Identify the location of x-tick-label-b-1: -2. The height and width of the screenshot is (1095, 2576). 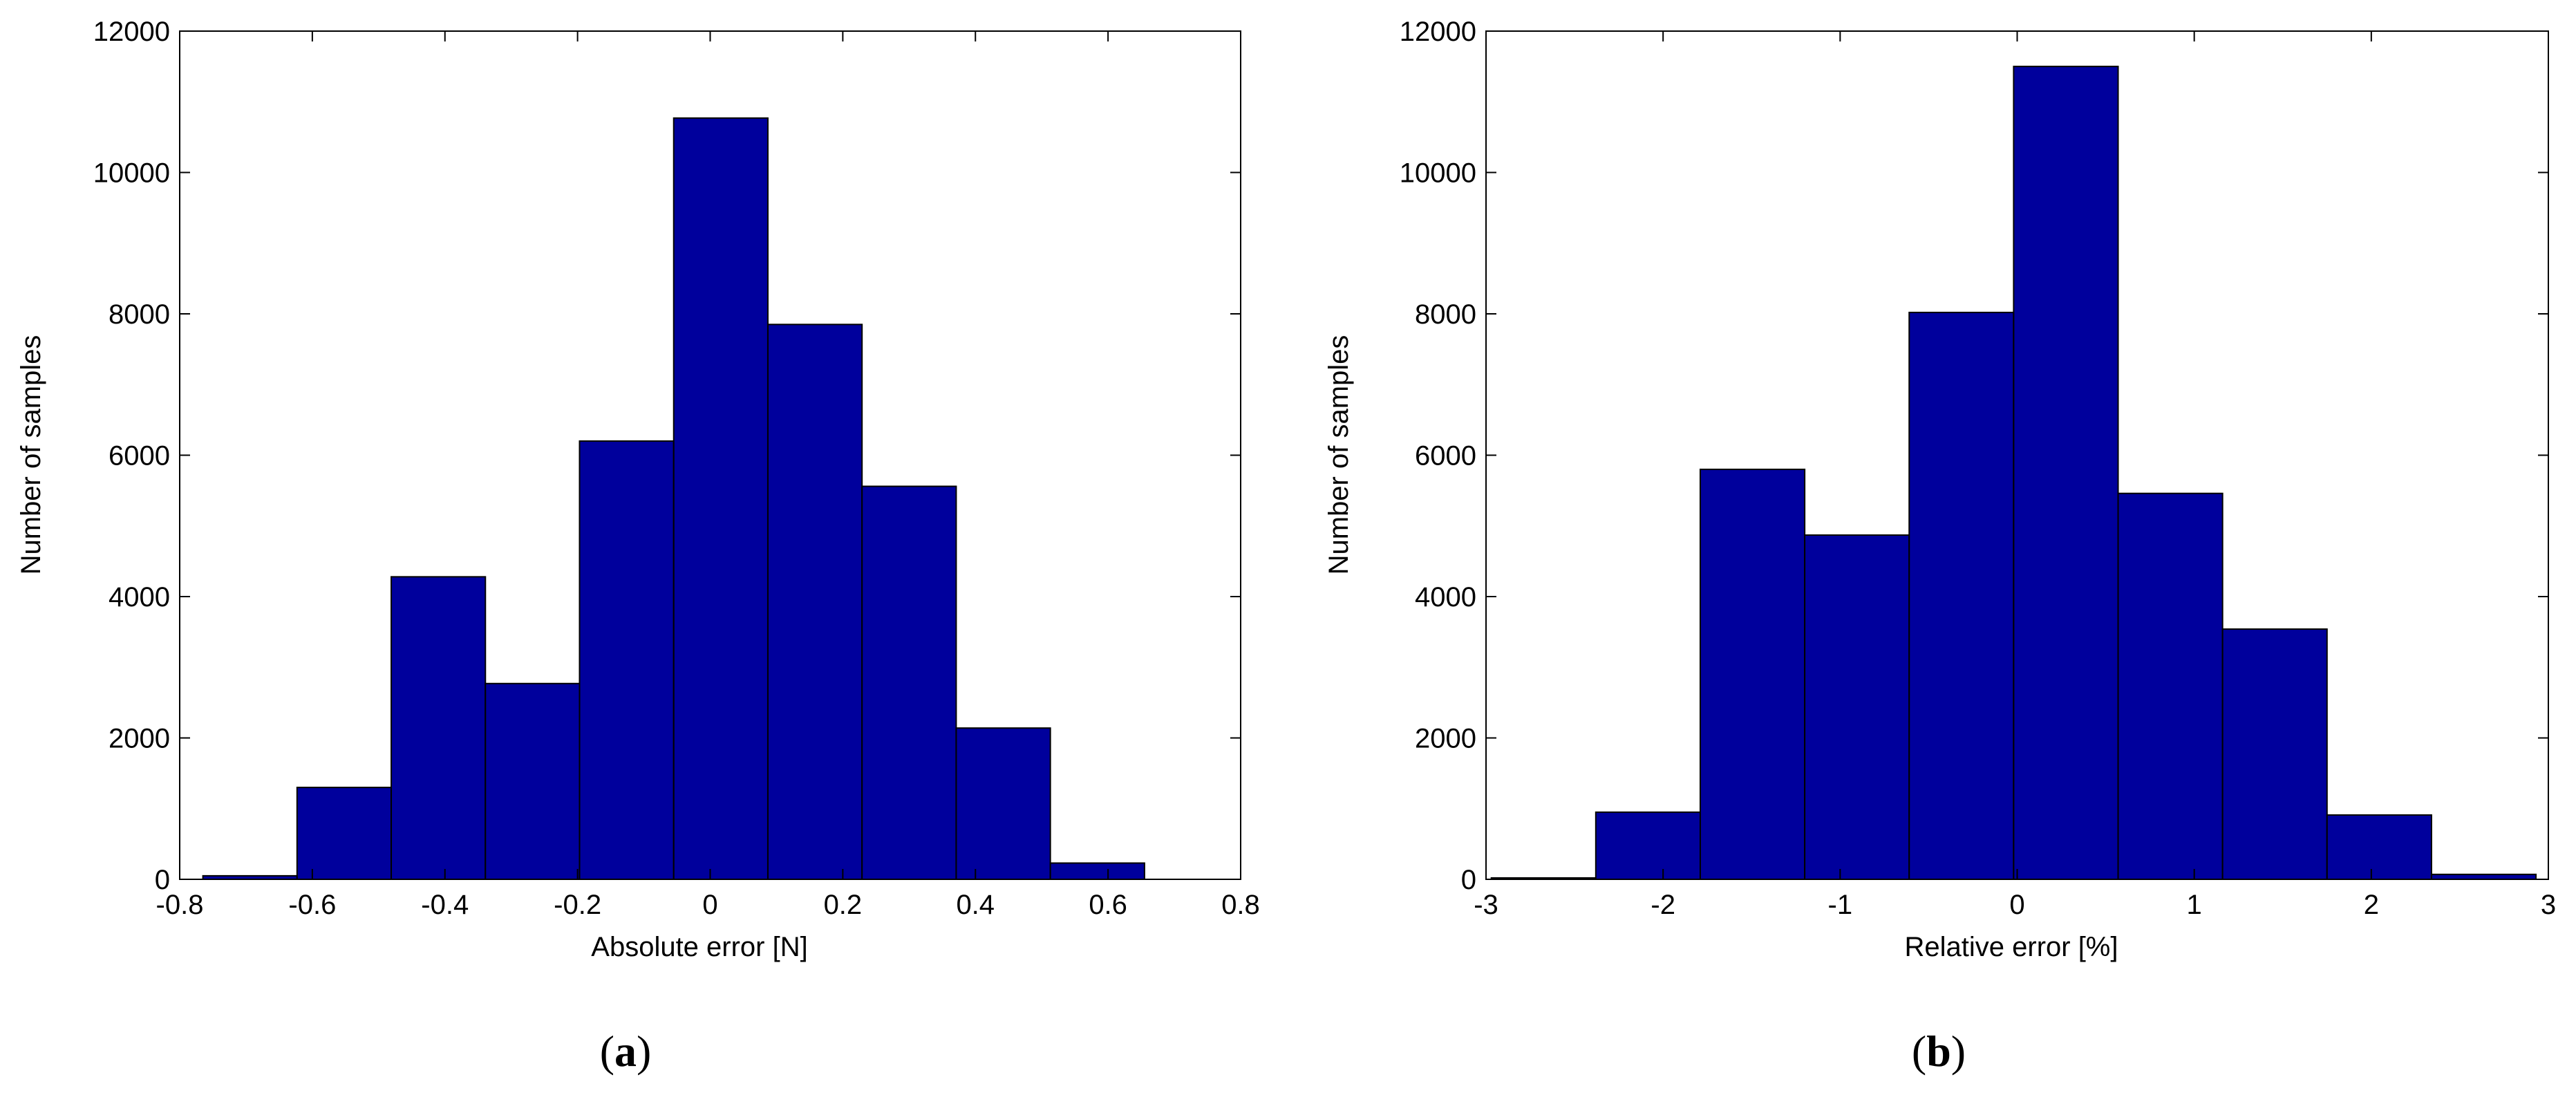
(1663, 905).